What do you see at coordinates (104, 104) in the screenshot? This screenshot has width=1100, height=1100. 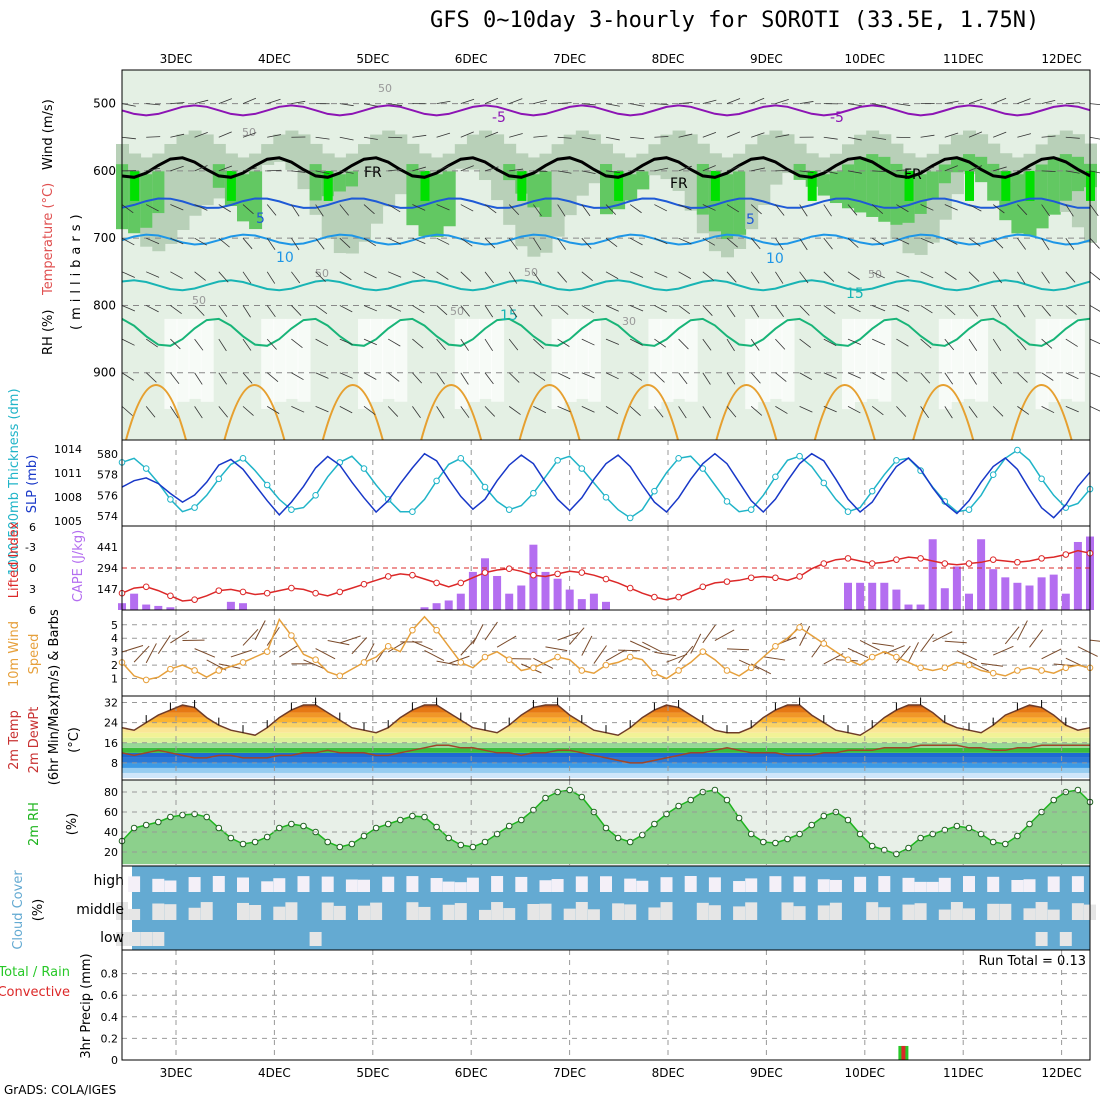 I see `y-tick-label: 500` at bounding box center [104, 104].